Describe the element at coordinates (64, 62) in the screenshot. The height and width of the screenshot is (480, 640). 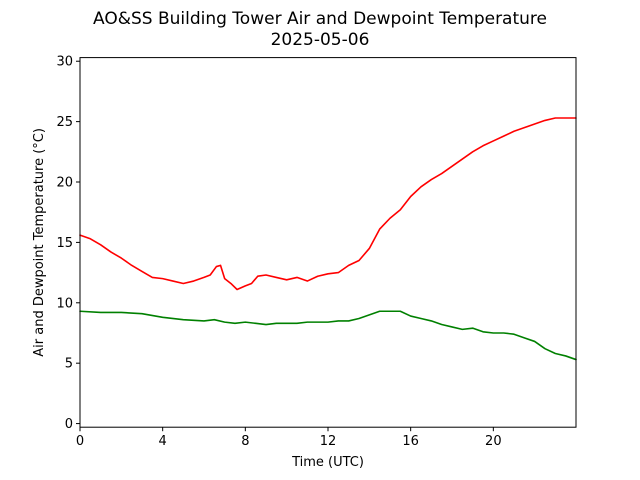
I see `y-tick-label: 30` at that location.